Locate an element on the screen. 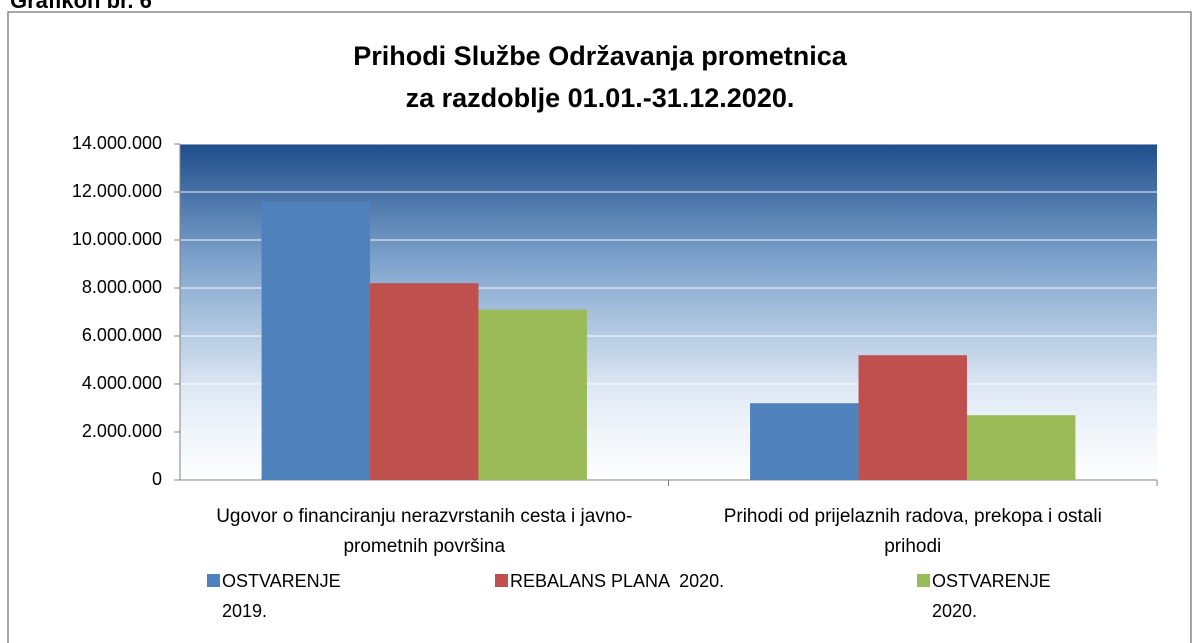 Image resolution: width=1200 pixels, height=643 pixels. y-tick-label: 2.000.000 is located at coordinates (122, 431).